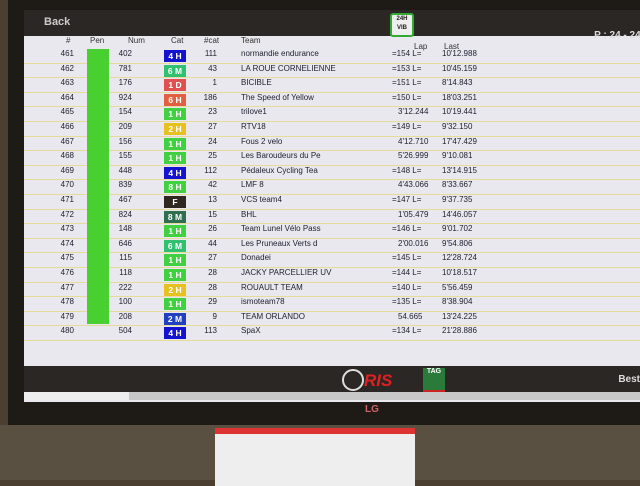 The image size is (640, 486). I want to click on position-cell: 467, so click(67, 141).